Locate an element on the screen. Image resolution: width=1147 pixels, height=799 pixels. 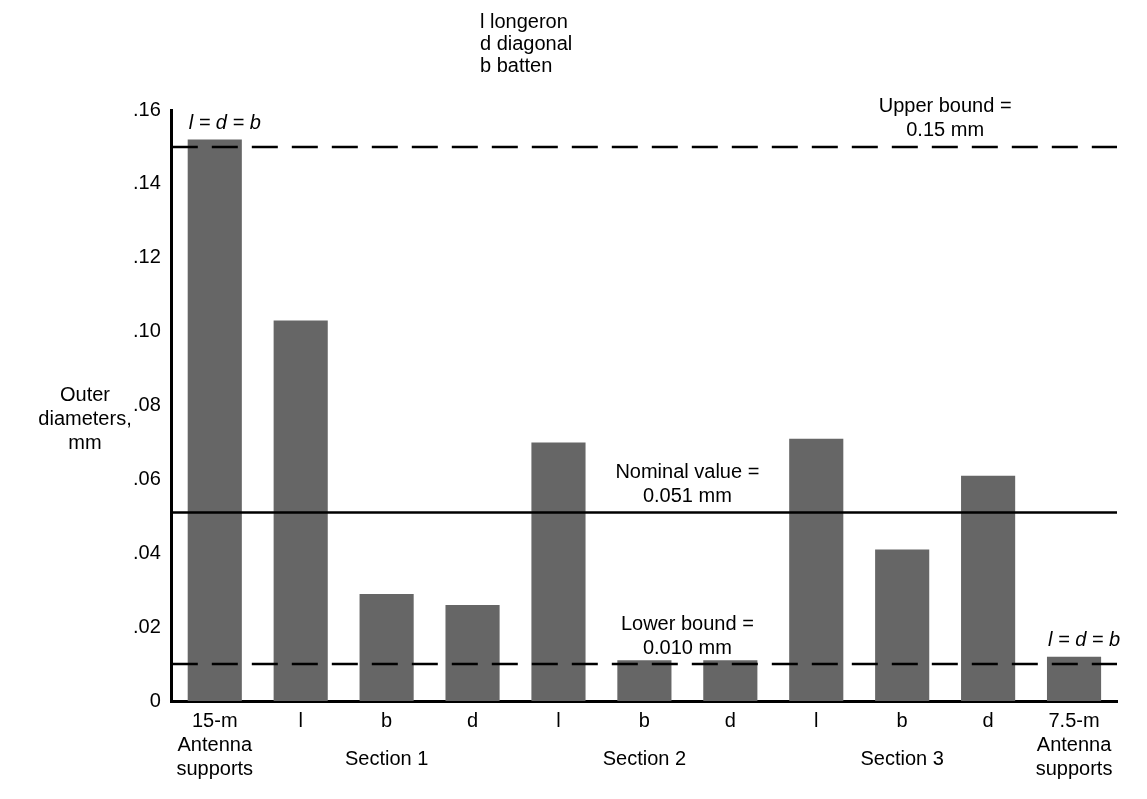
x-tick-label: 7.5-m Antenna supports is located at coordinates (1074, 743).